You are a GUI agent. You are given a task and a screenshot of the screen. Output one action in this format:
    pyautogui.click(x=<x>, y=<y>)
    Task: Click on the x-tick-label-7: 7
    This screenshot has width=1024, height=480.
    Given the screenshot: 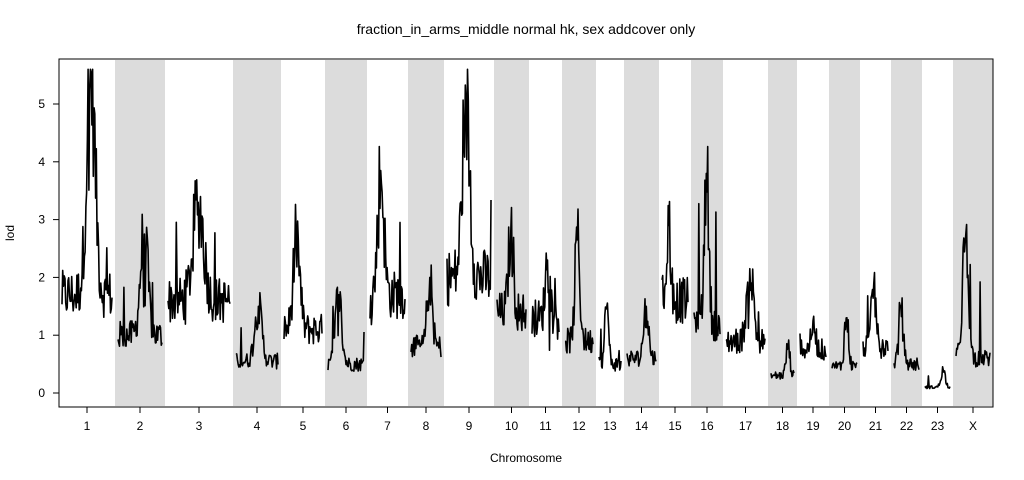 What is the action you would take?
    pyautogui.click(x=387, y=426)
    